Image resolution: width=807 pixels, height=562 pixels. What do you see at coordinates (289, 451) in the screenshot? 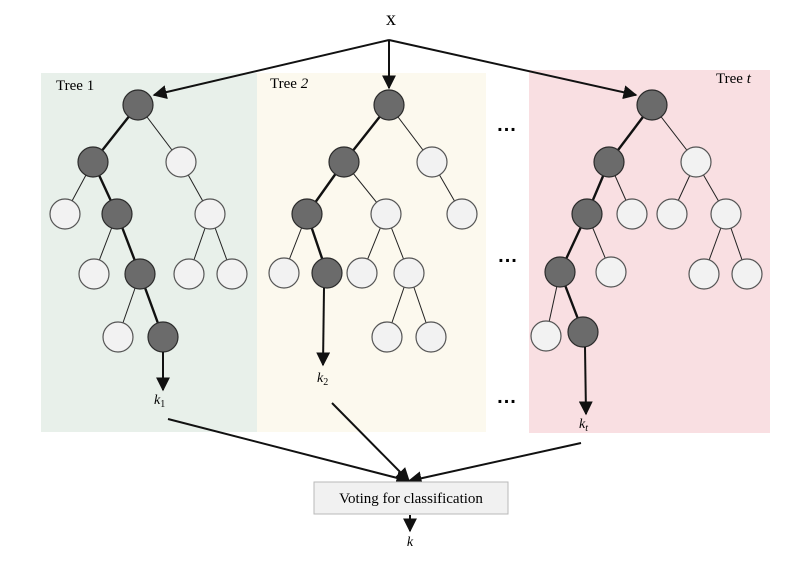
I see `arrow-tree-1-to-voting` at bounding box center [289, 451].